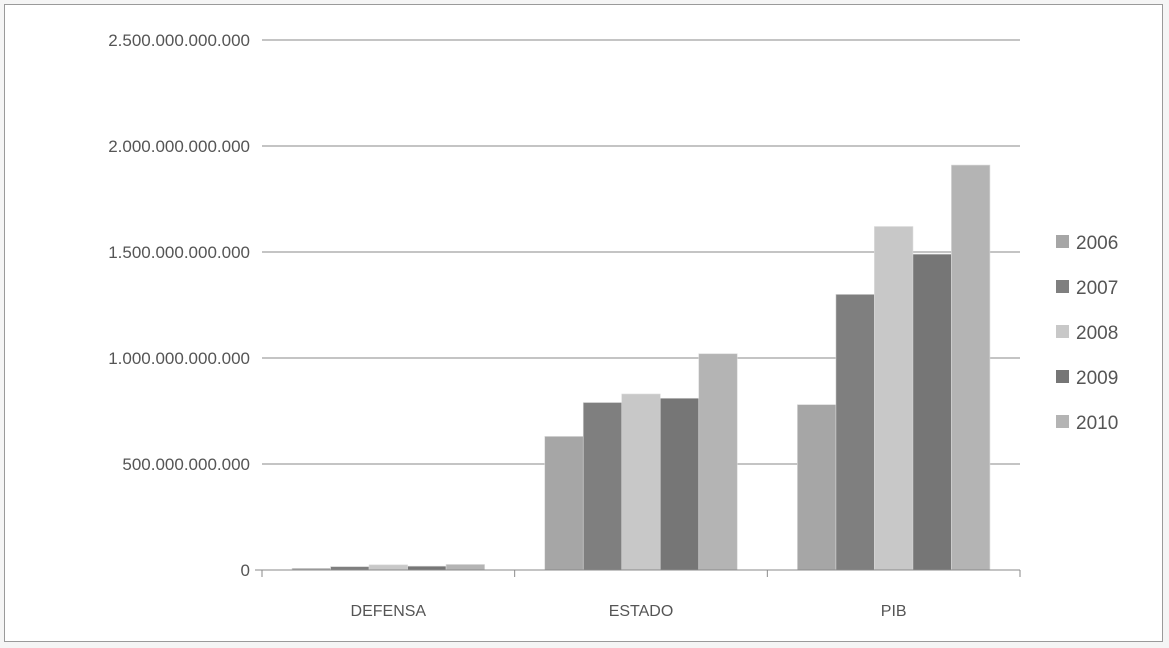 The image size is (1169, 648). Describe the element at coordinates (971, 367) in the screenshot. I see `bar-pib-2010` at that location.